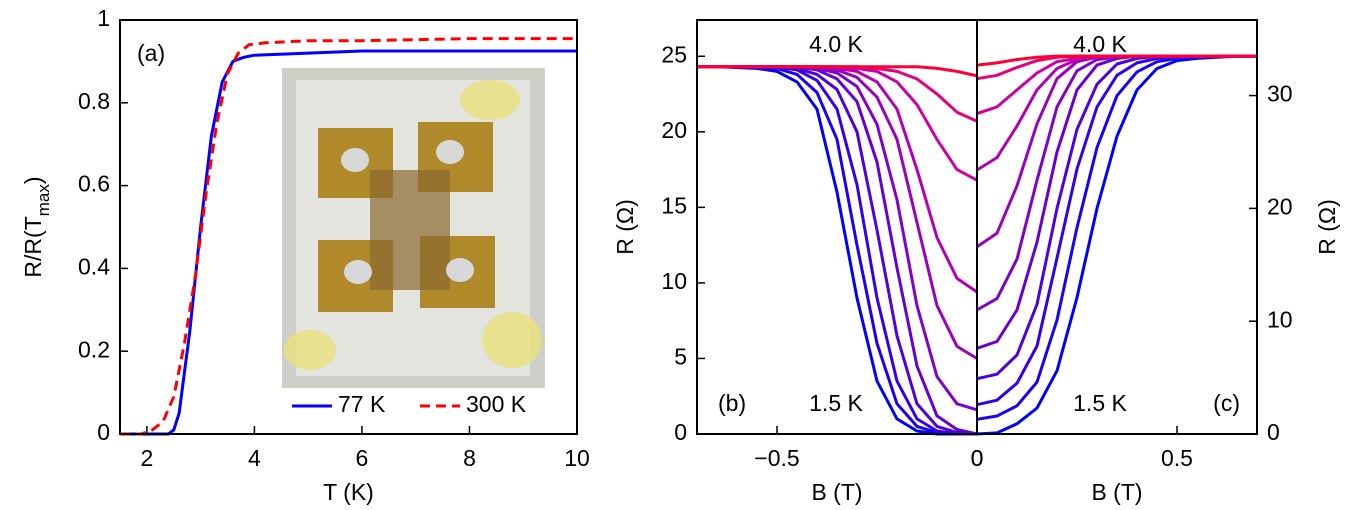  Describe the element at coordinates (674, 205) in the screenshot. I see `y-tick-label: 15` at that location.